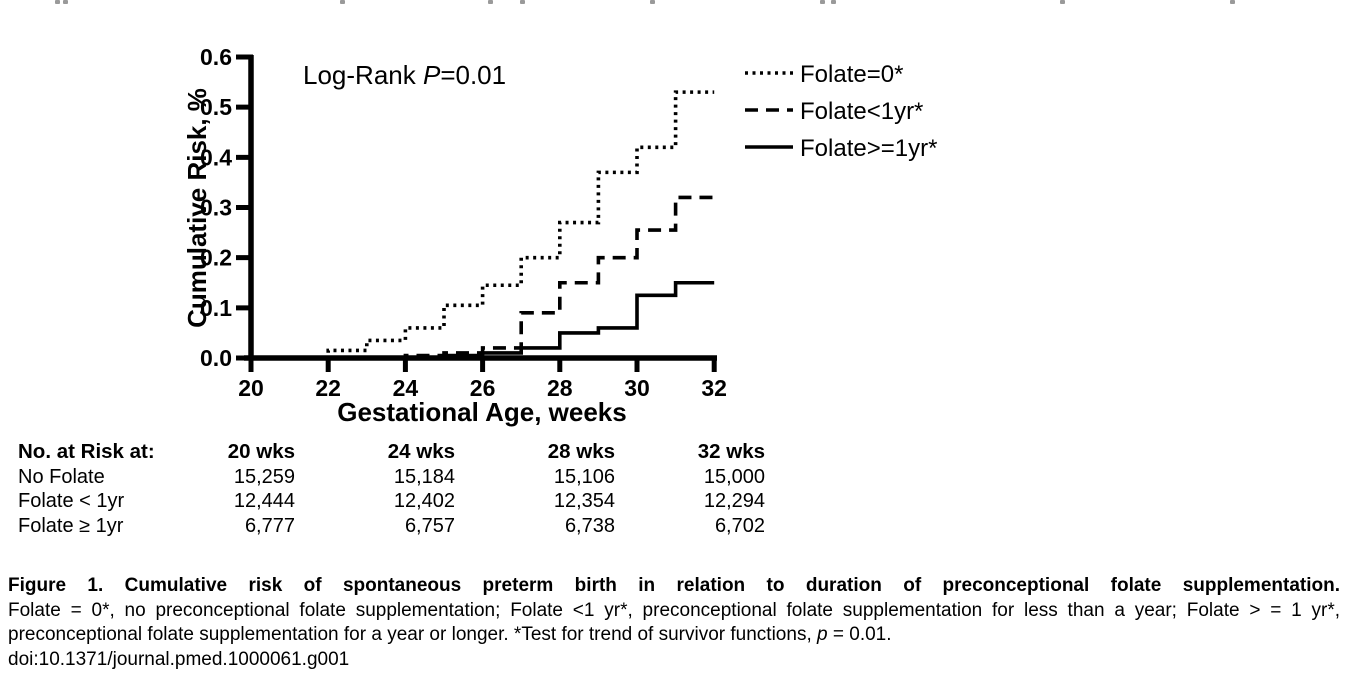  What do you see at coordinates (584, 476) in the screenshot?
I see `risk-value-cell: 15,106` at bounding box center [584, 476].